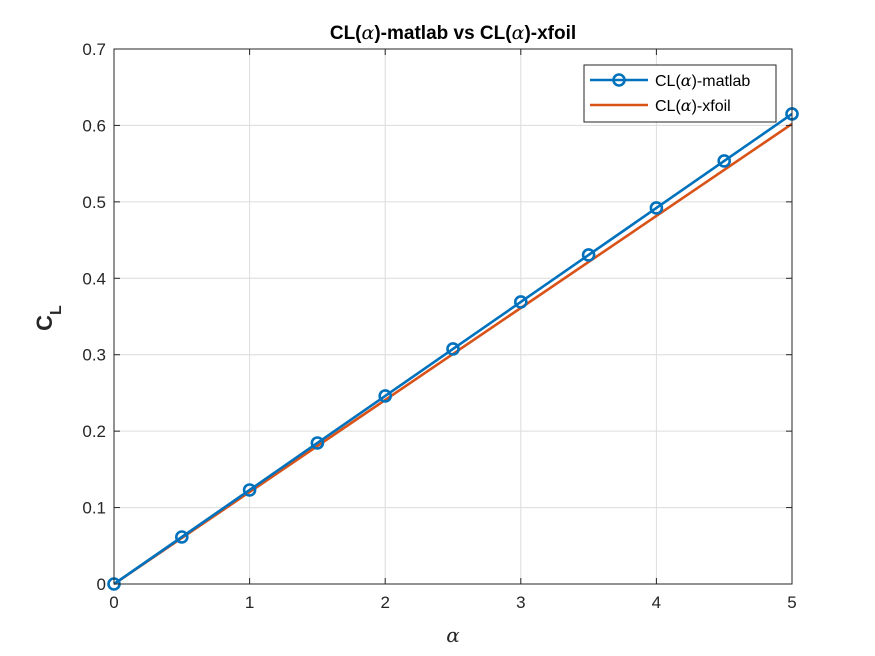 The width and height of the screenshot is (875, 656). What do you see at coordinates (101, 584) in the screenshot?
I see `y-tick-label: 0` at bounding box center [101, 584].